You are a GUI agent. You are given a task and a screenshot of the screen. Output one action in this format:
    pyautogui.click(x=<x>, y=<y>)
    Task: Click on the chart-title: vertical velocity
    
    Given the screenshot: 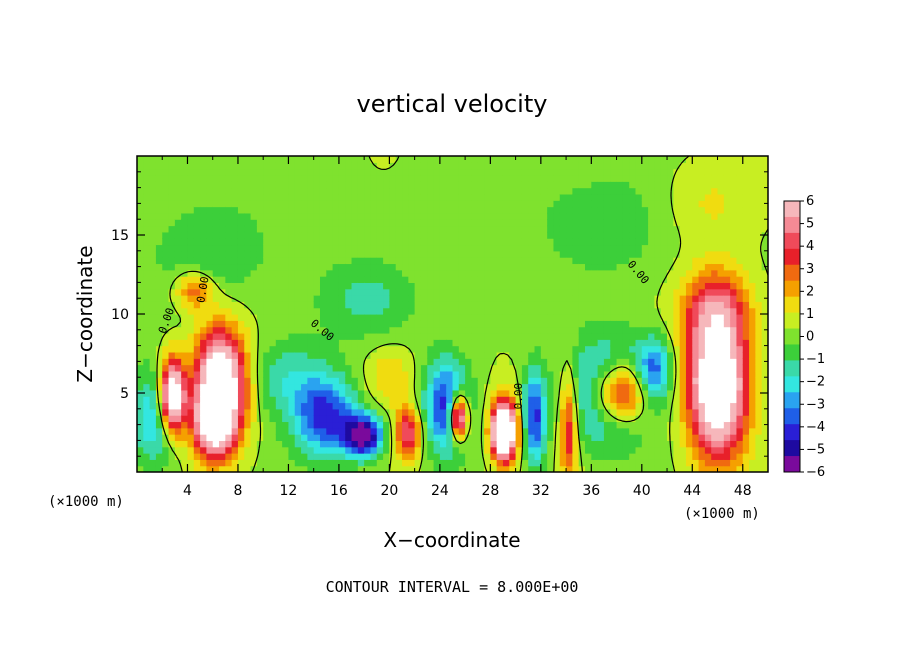 What is the action you would take?
    pyautogui.click(x=452, y=104)
    